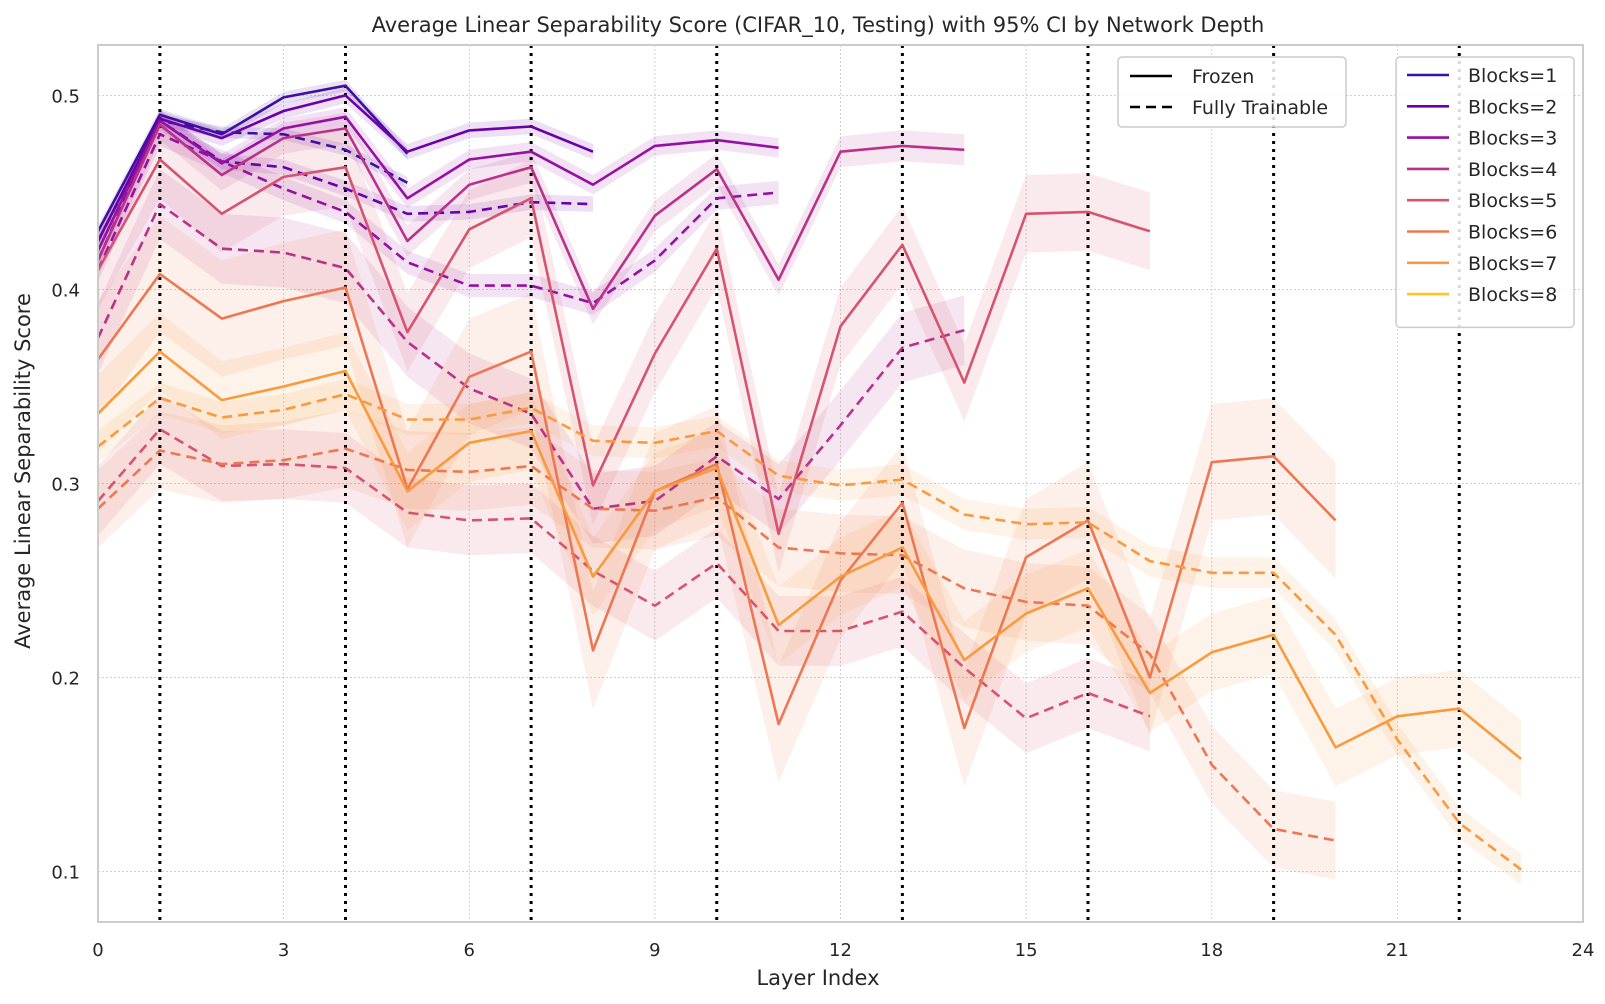 This screenshot has width=1605, height=1004. Describe the element at coordinates (1260, 108) in the screenshot. I see `style-legend-label: Fully Trainable` at that location.